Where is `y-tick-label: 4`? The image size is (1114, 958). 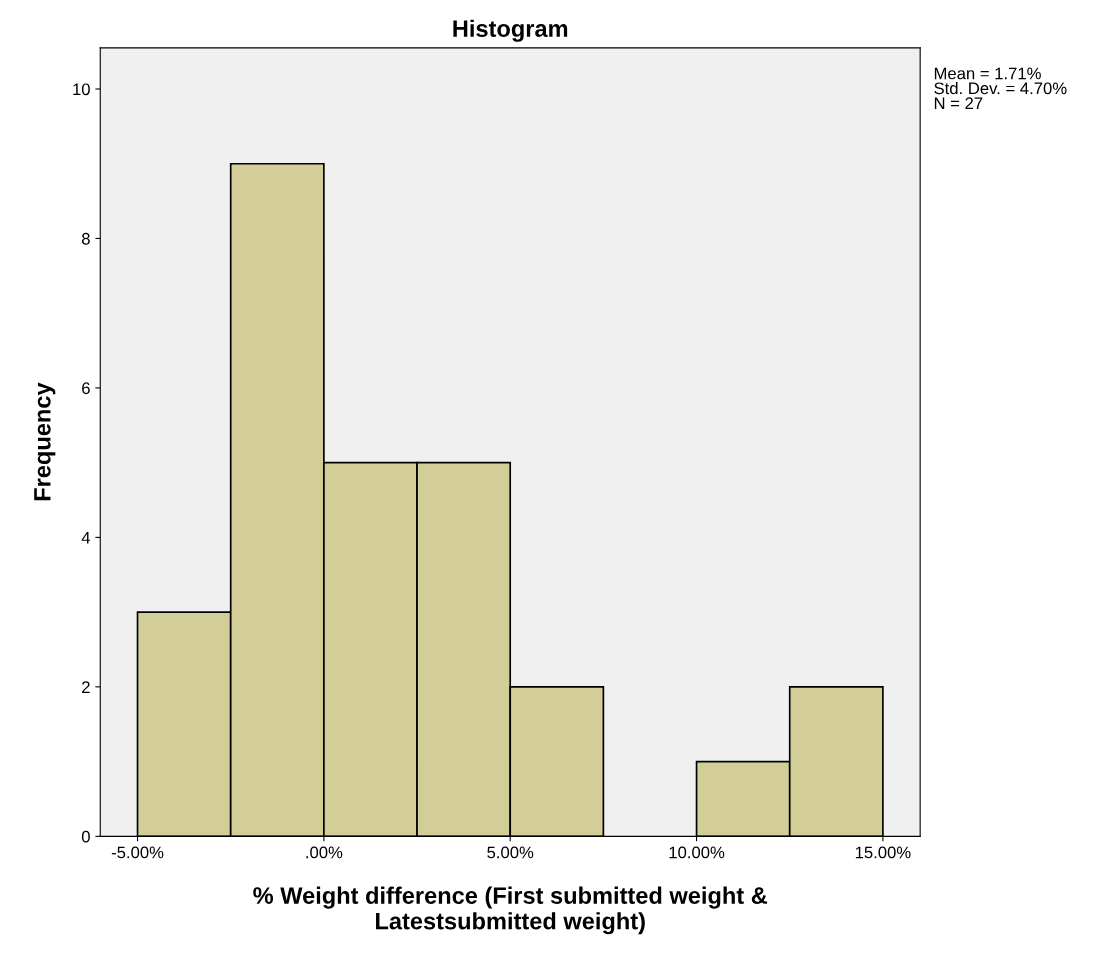 y-tick-label: 4 is located at coordinates (86, 537).